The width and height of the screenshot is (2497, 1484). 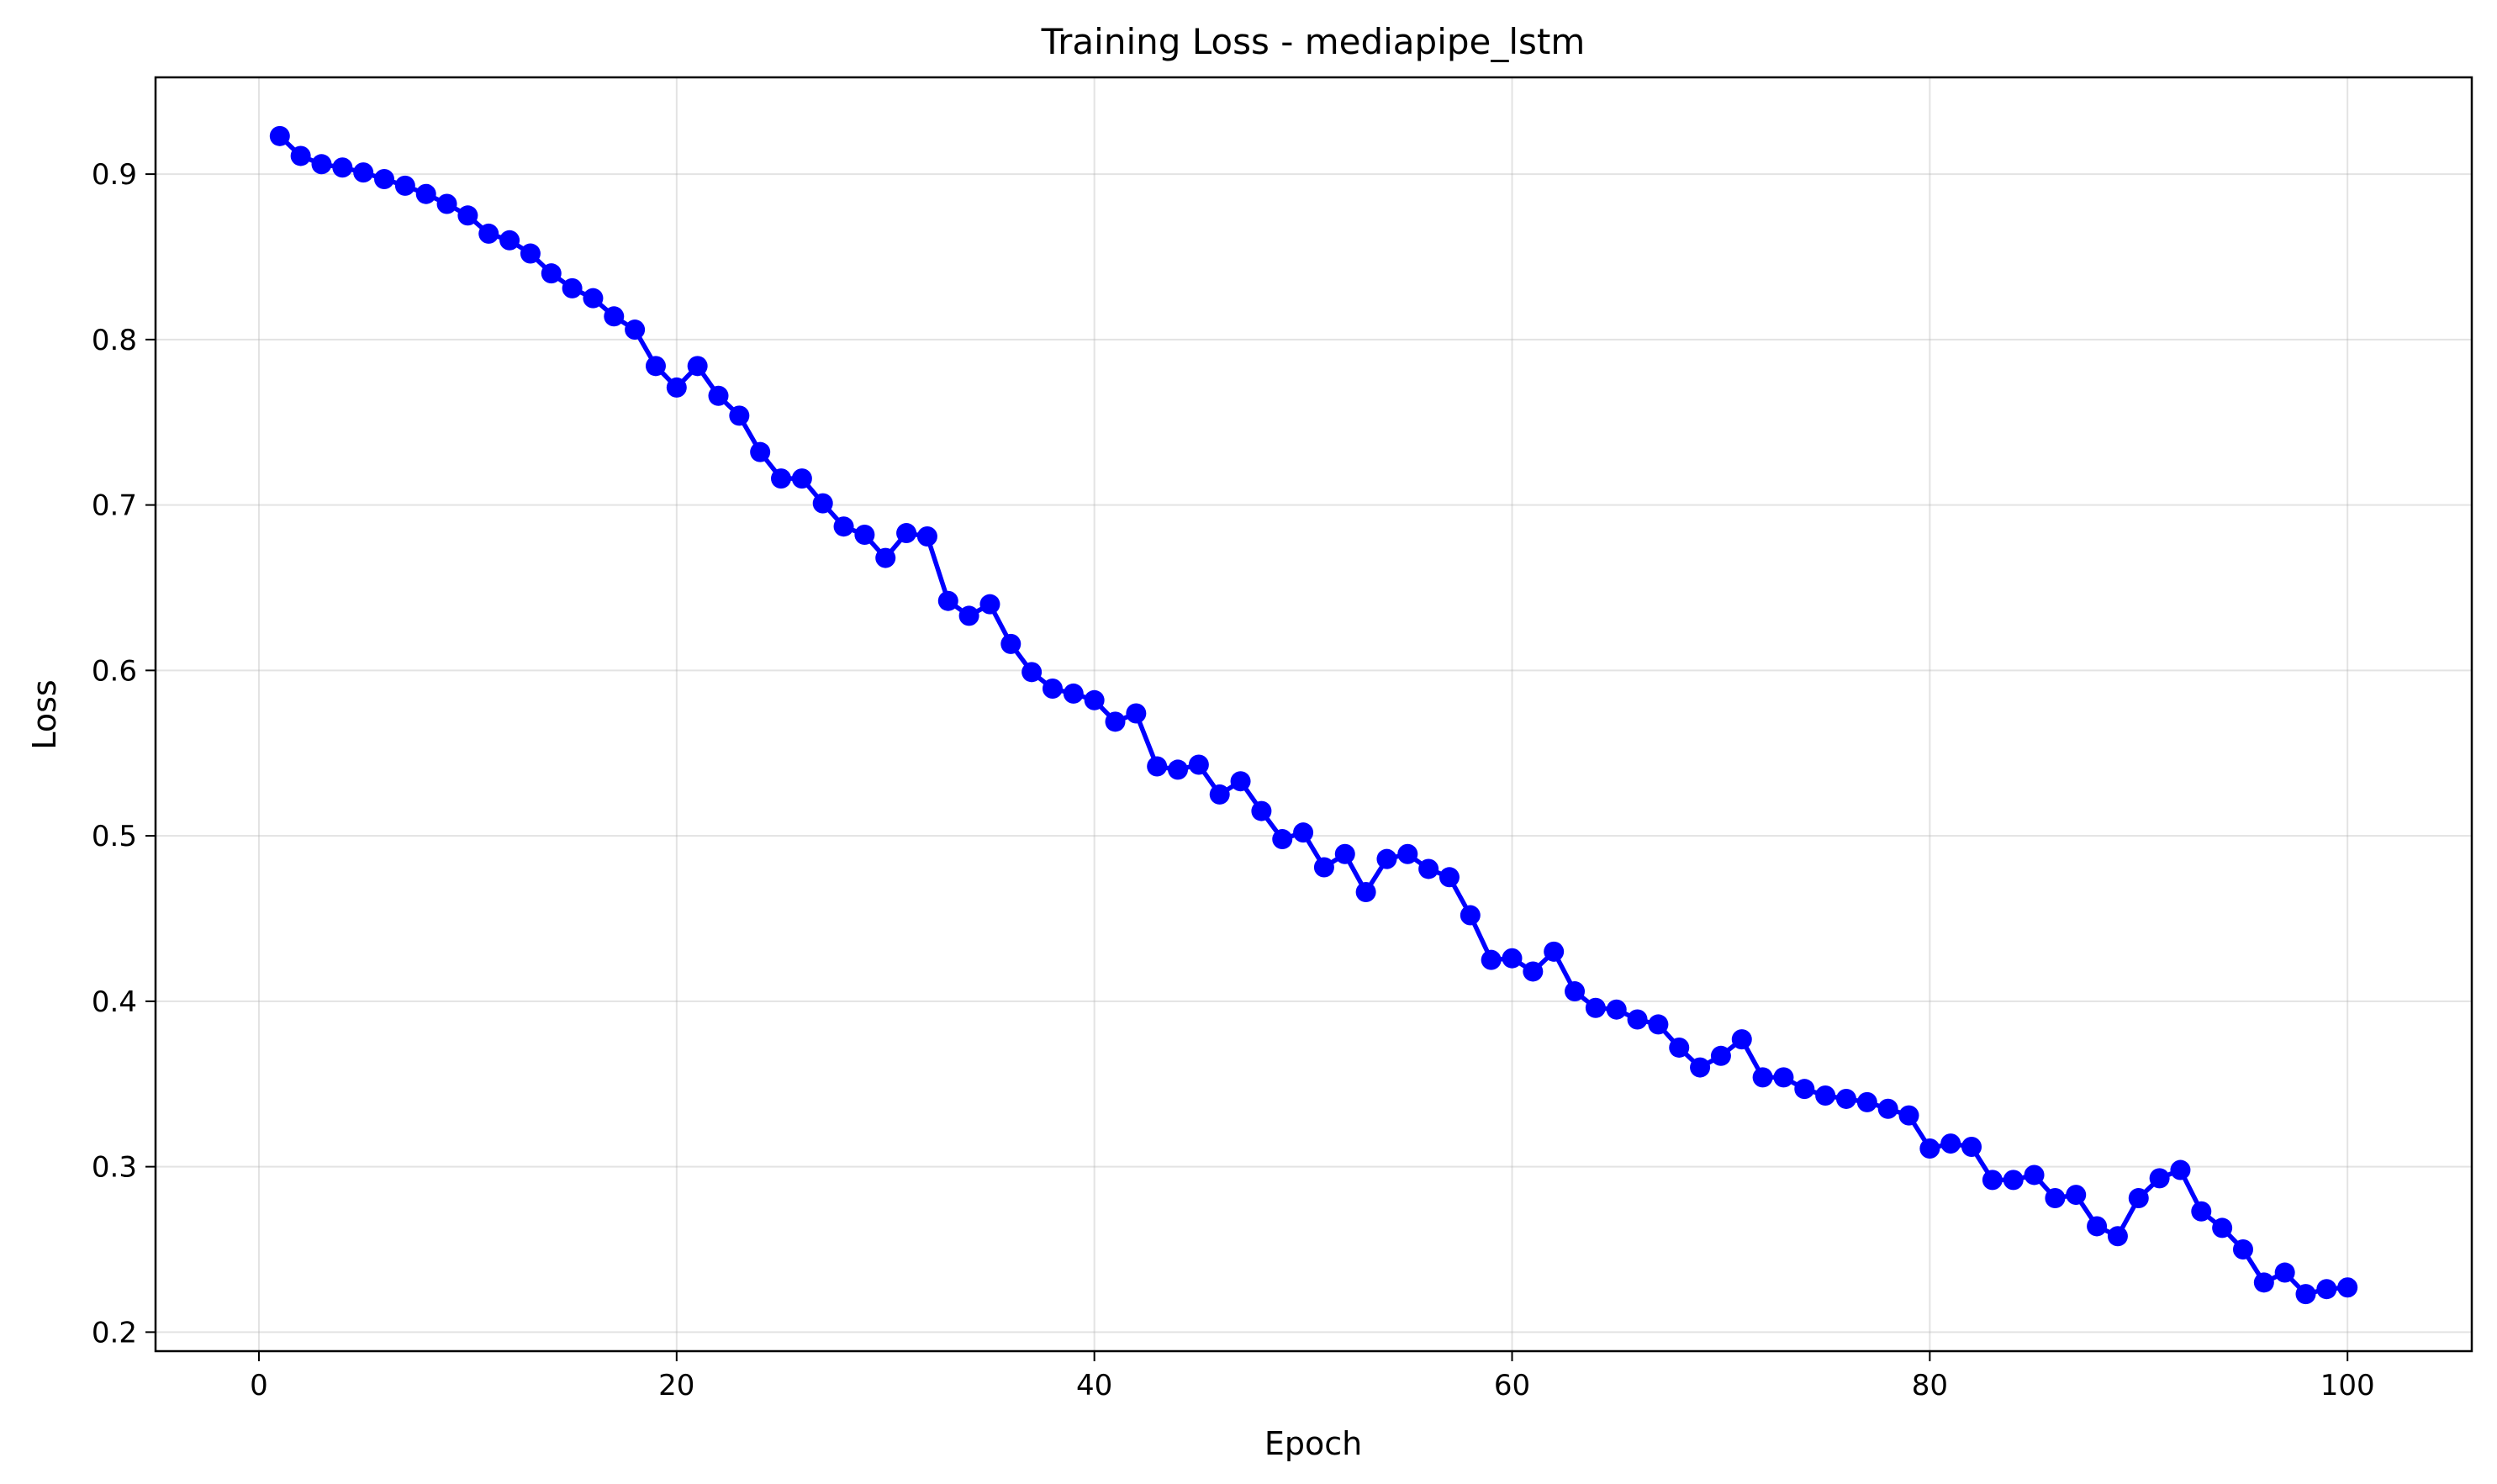 What do you see at coordinates (114, 340) in the screenshot?
I see `y-tick-label: 0.8` at bounding box center [114, 340].